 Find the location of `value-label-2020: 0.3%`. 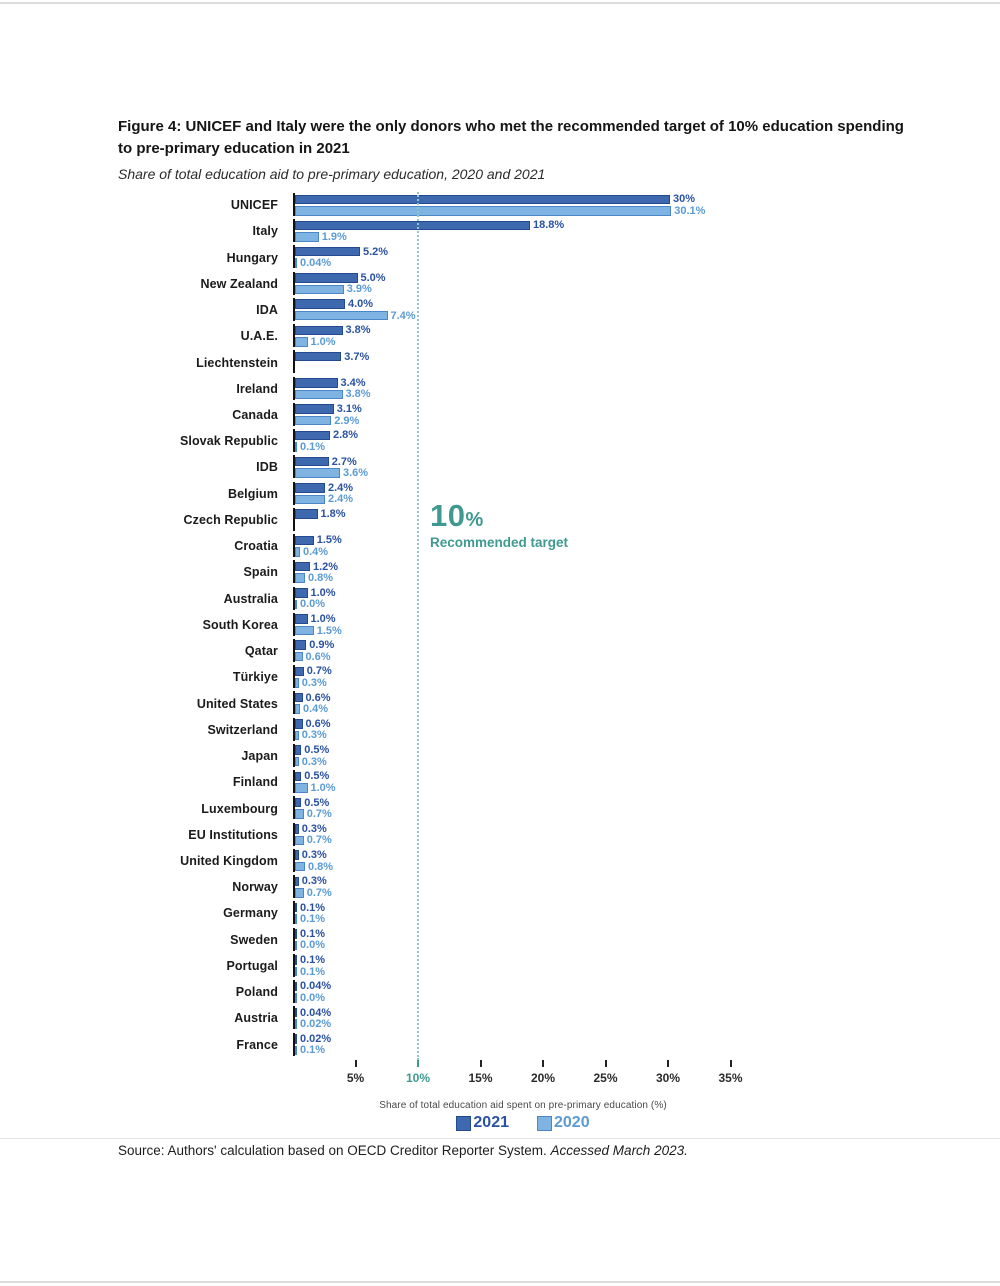

value-label-2020: 0.3% is located at coordinates (314, 761).